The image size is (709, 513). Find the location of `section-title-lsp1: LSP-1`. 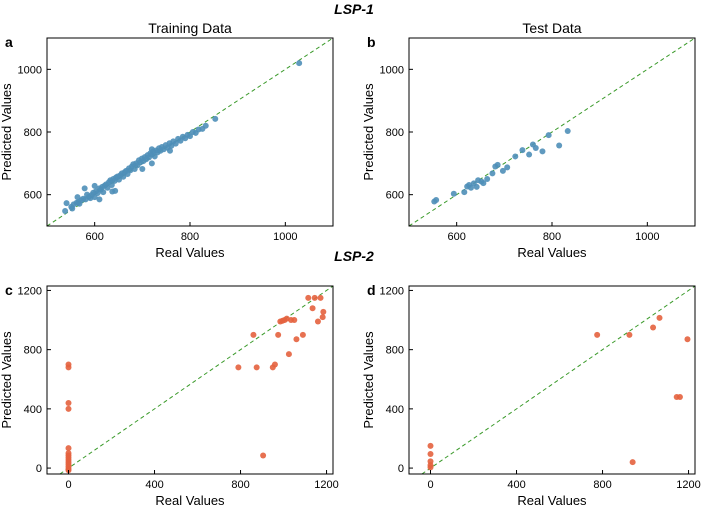

section-title-lsp1: LSP-1 is located at coordinates (354, 9).